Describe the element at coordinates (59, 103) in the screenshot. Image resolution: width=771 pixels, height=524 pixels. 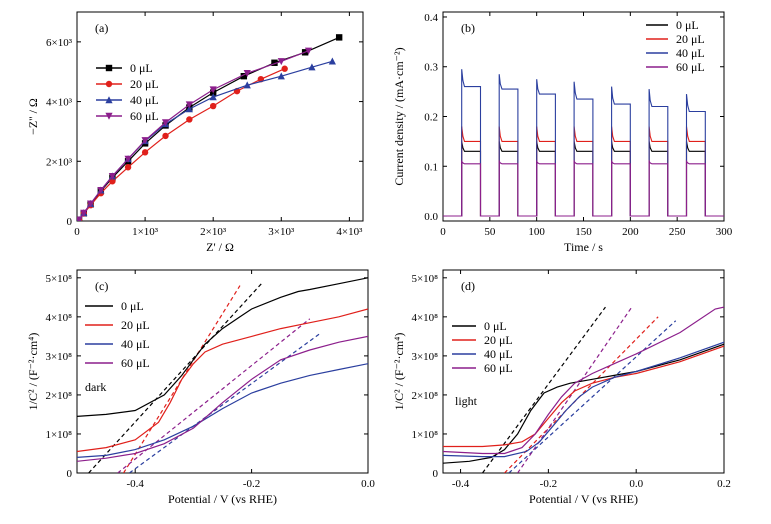
I see `y-tick-label: 4×10³` at that location.